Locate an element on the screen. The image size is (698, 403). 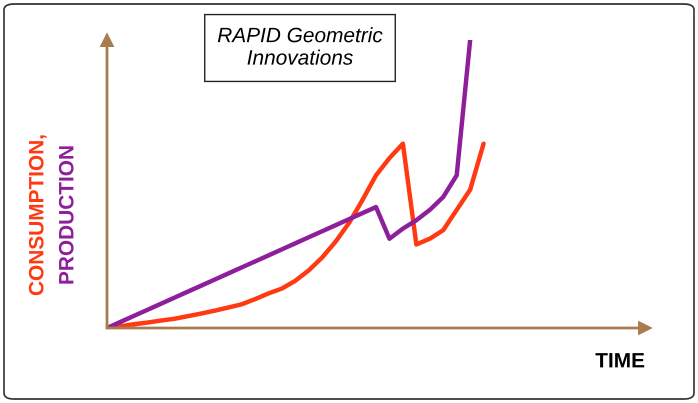
annotation: RAPID Geometric Innovations is located at coordinates (300, 46).